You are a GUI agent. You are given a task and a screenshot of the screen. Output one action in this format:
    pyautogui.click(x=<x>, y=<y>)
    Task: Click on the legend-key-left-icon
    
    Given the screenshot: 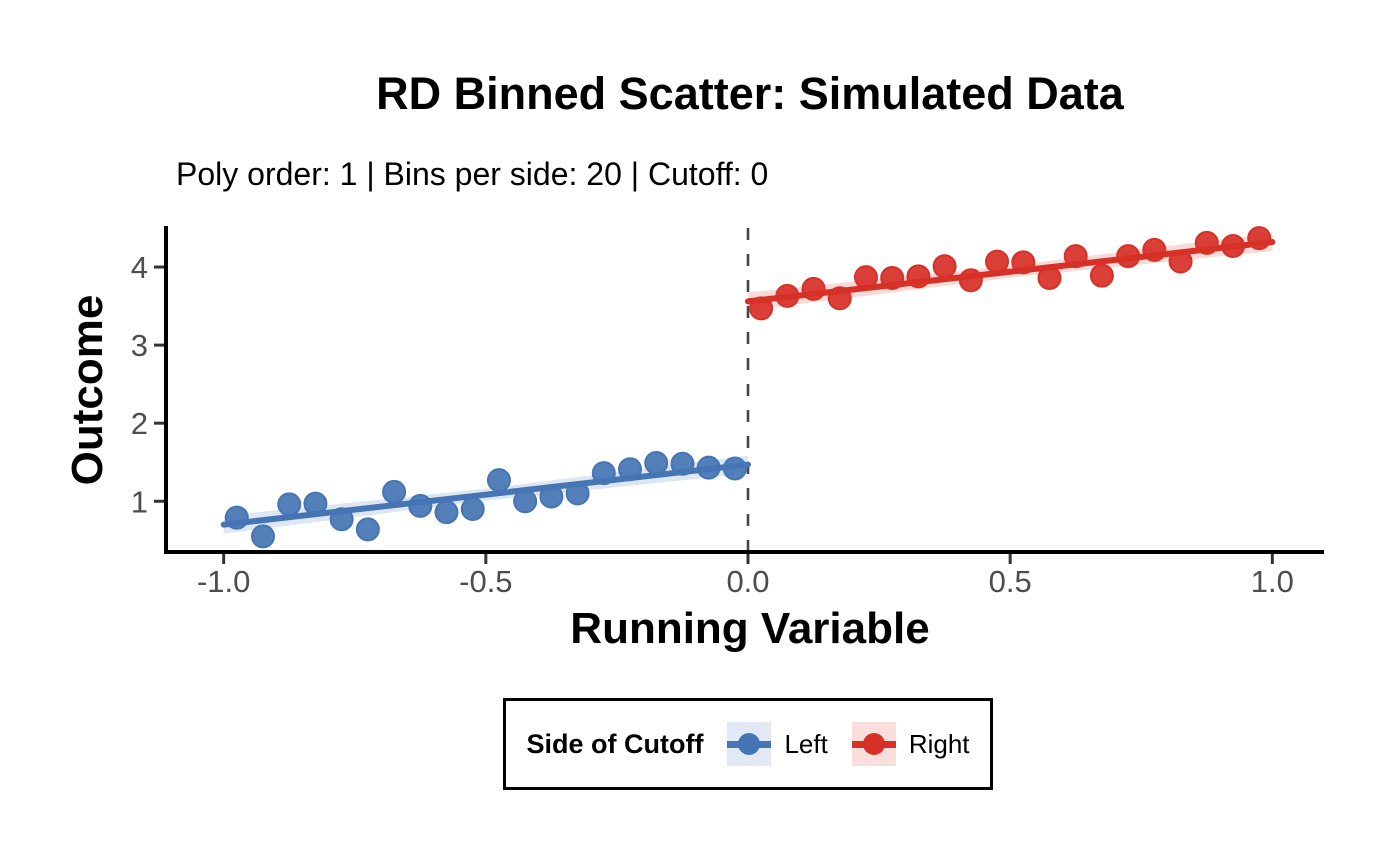 What is the action you would take?
    pyautogui.click(x=749, y=744)
    